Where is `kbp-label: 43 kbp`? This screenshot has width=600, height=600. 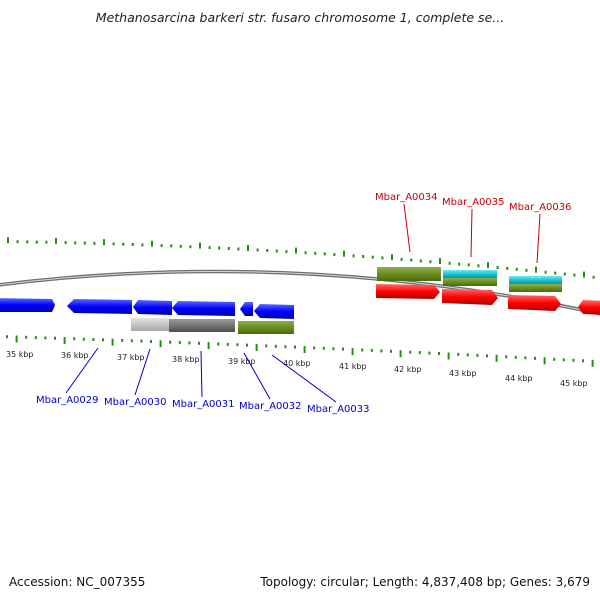 kbp-label: 43 kbp is located at coordinates (463, 373).